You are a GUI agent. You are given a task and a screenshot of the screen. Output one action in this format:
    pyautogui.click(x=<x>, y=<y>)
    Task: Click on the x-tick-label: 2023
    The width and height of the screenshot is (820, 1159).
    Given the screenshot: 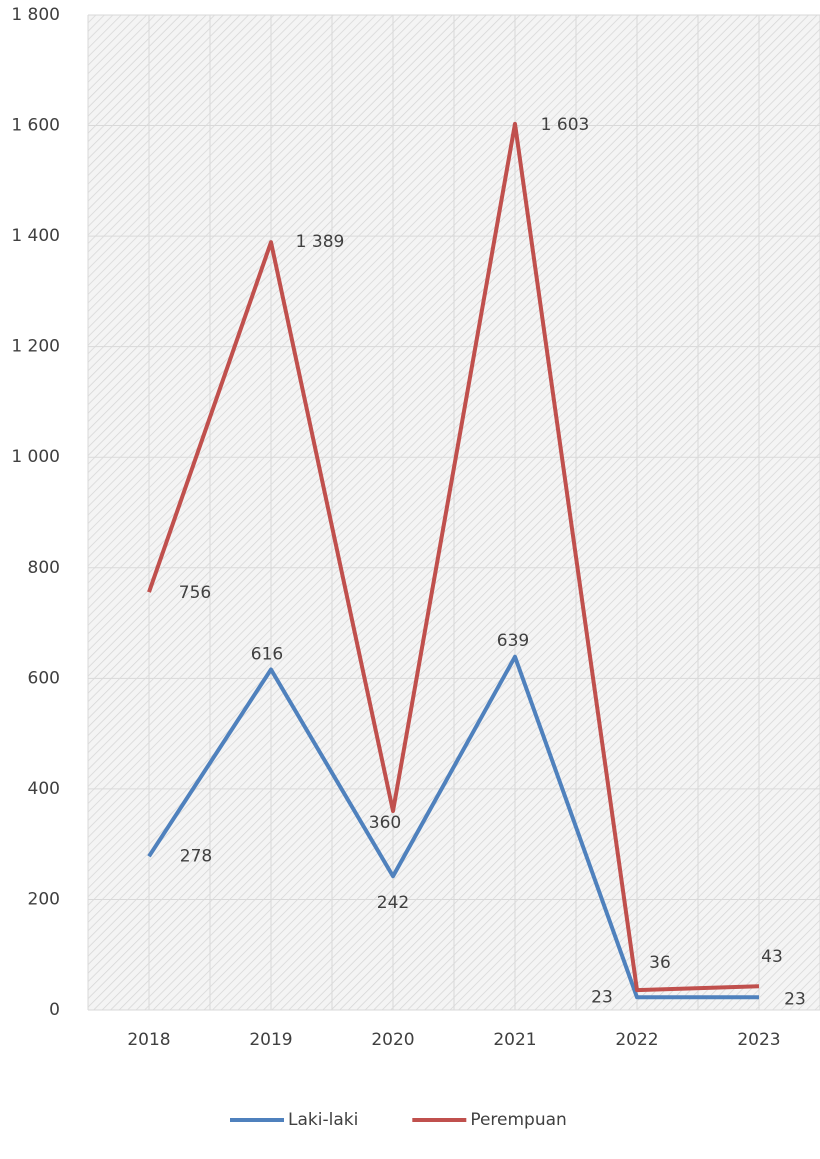 What is the action you would take?
    pyautogui.click(x=758, y=1040)
    